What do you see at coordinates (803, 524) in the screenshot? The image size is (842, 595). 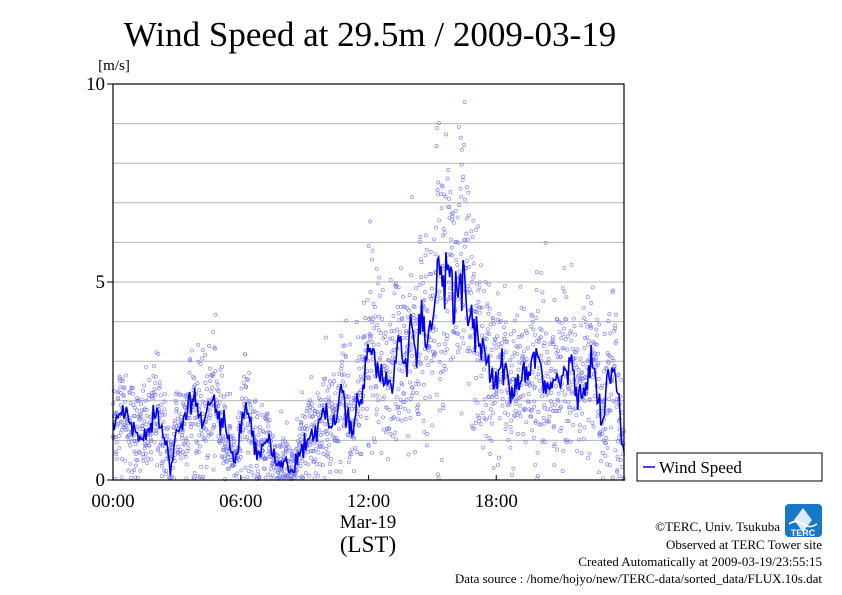 I see `wave-shape` at bounding box center [803, 524].